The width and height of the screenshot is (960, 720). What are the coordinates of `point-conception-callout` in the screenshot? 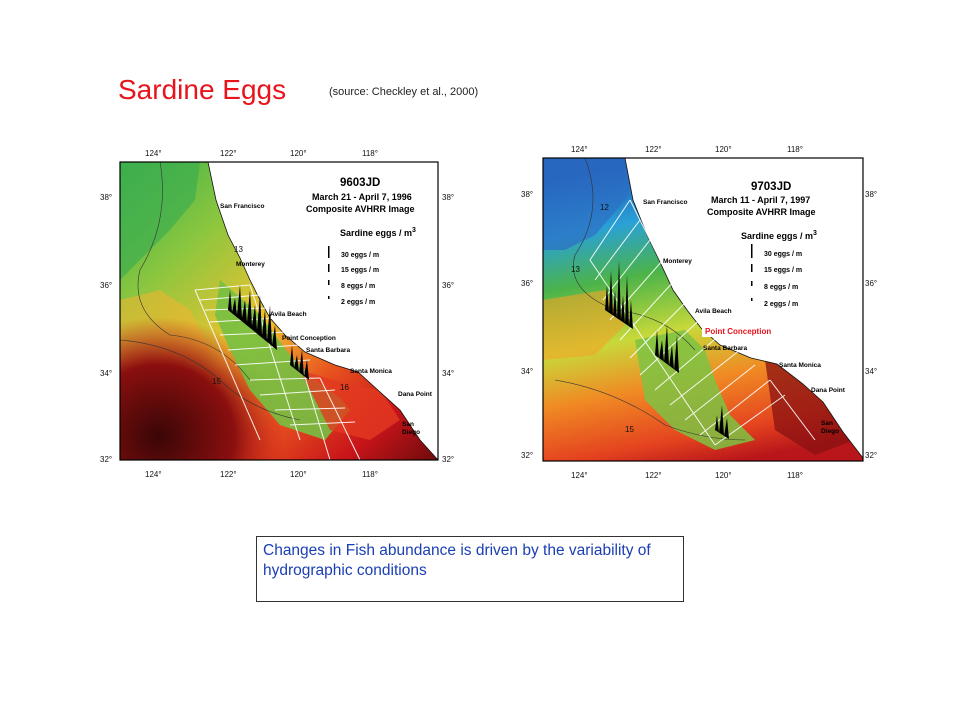 It's located at (734, 331).